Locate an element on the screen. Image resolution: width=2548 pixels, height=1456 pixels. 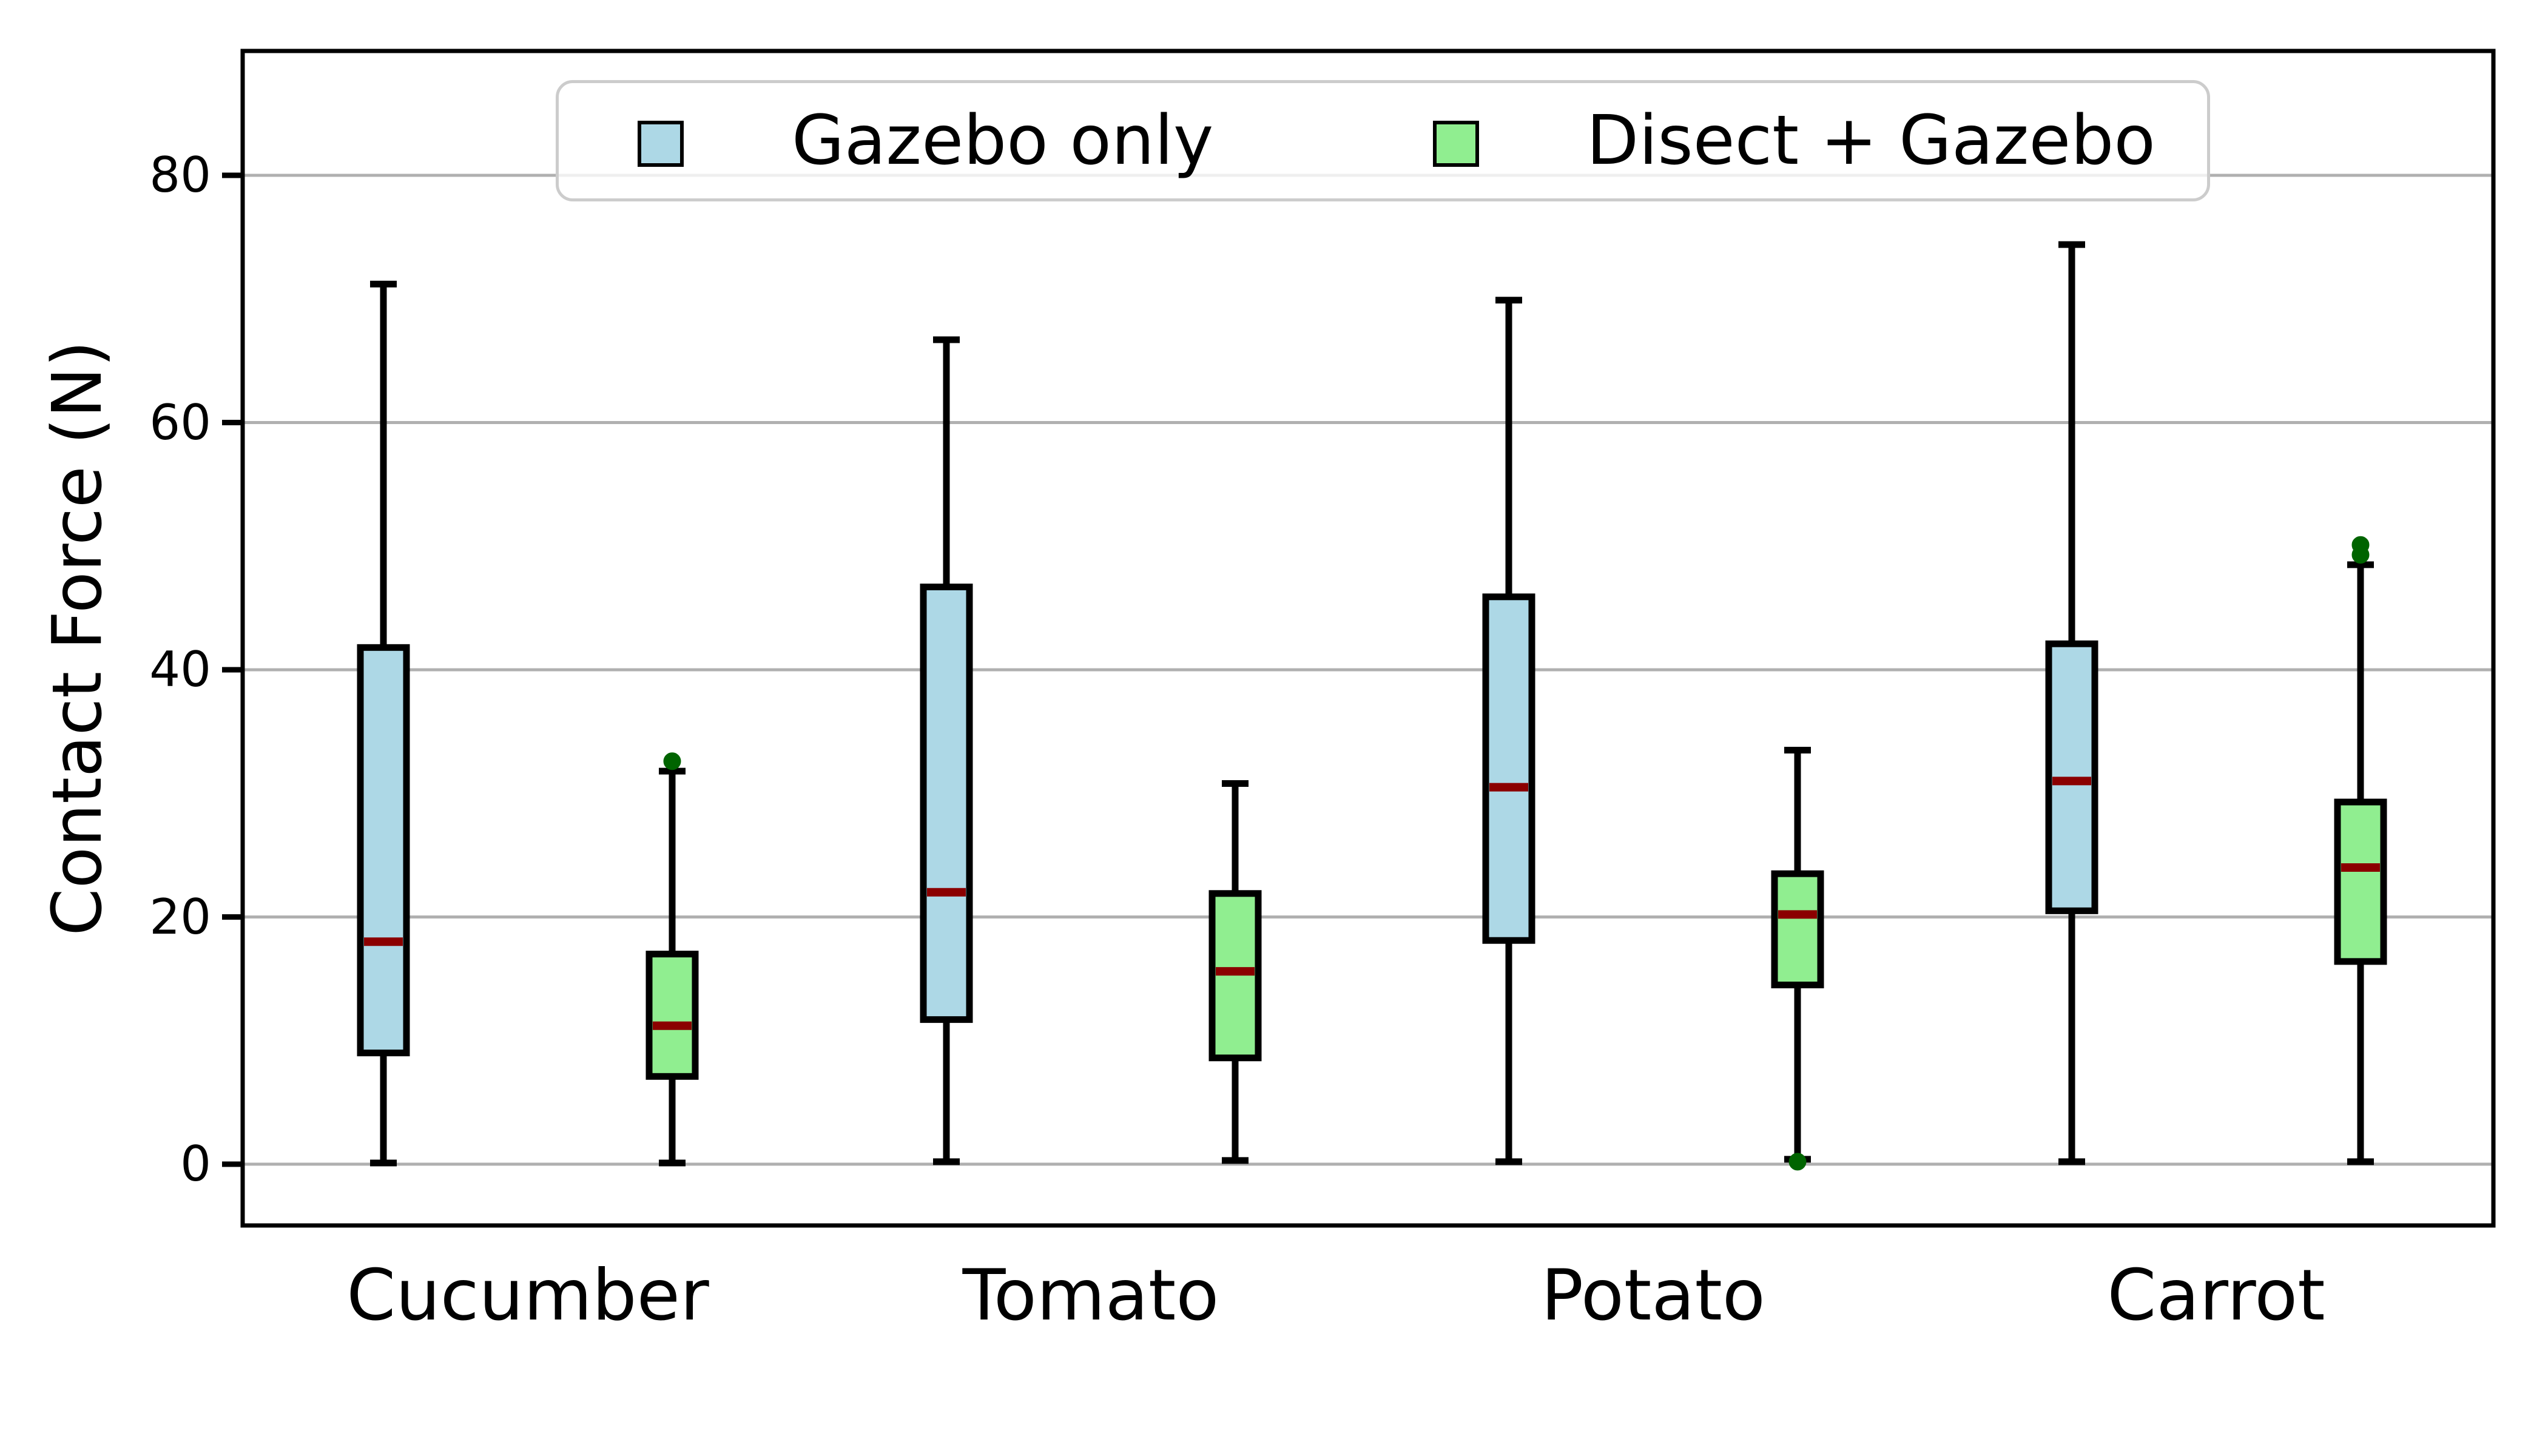
y-tick-label-40: 40 is located at coordinates (180, 669).